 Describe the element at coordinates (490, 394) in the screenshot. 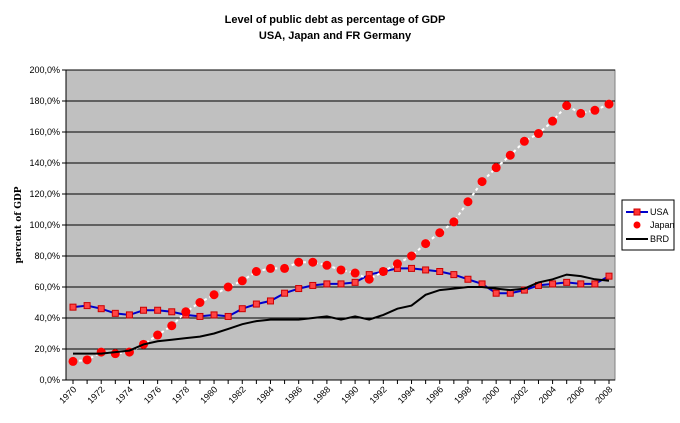

I see `x-tick-label: 2000` at that location.